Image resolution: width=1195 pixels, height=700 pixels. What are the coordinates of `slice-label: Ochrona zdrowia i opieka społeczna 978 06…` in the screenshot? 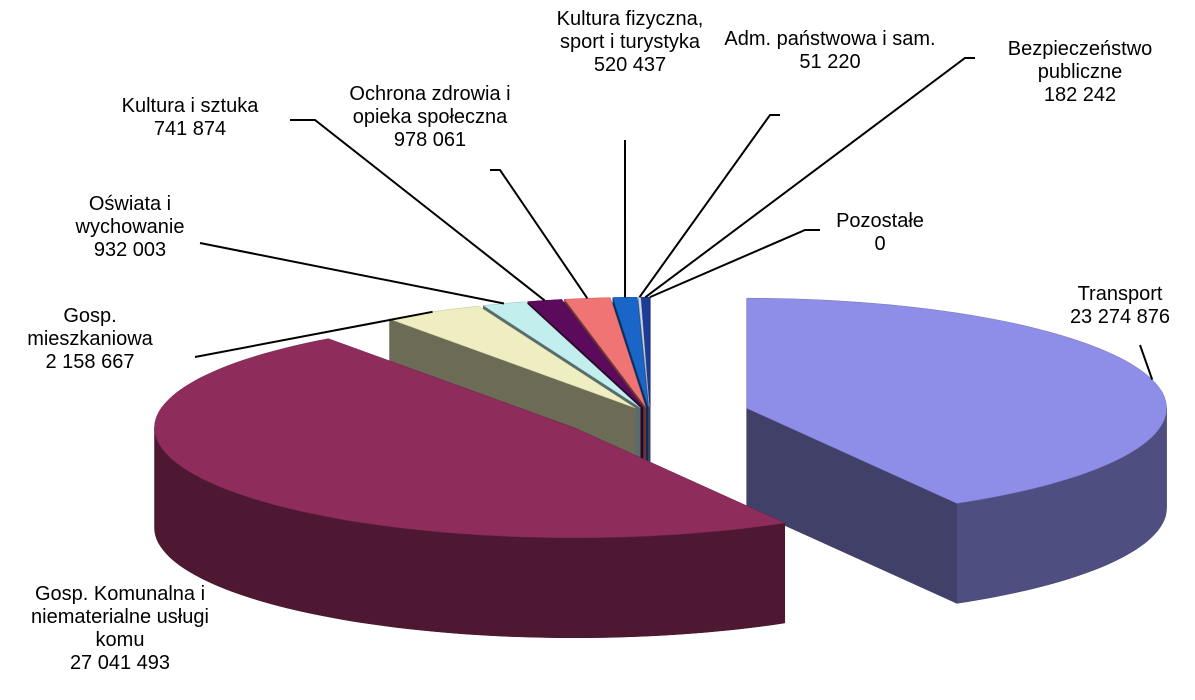 It's located at (430, 117).